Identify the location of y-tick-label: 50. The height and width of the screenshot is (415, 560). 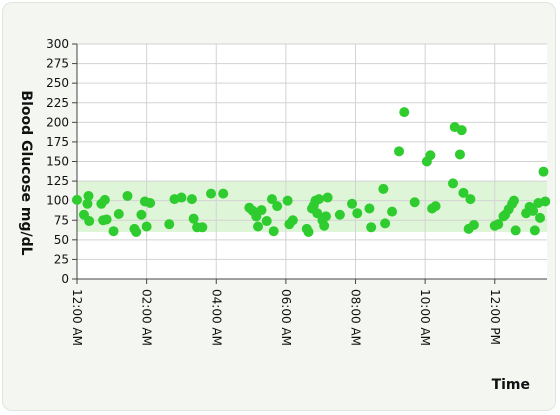
(61, 240).